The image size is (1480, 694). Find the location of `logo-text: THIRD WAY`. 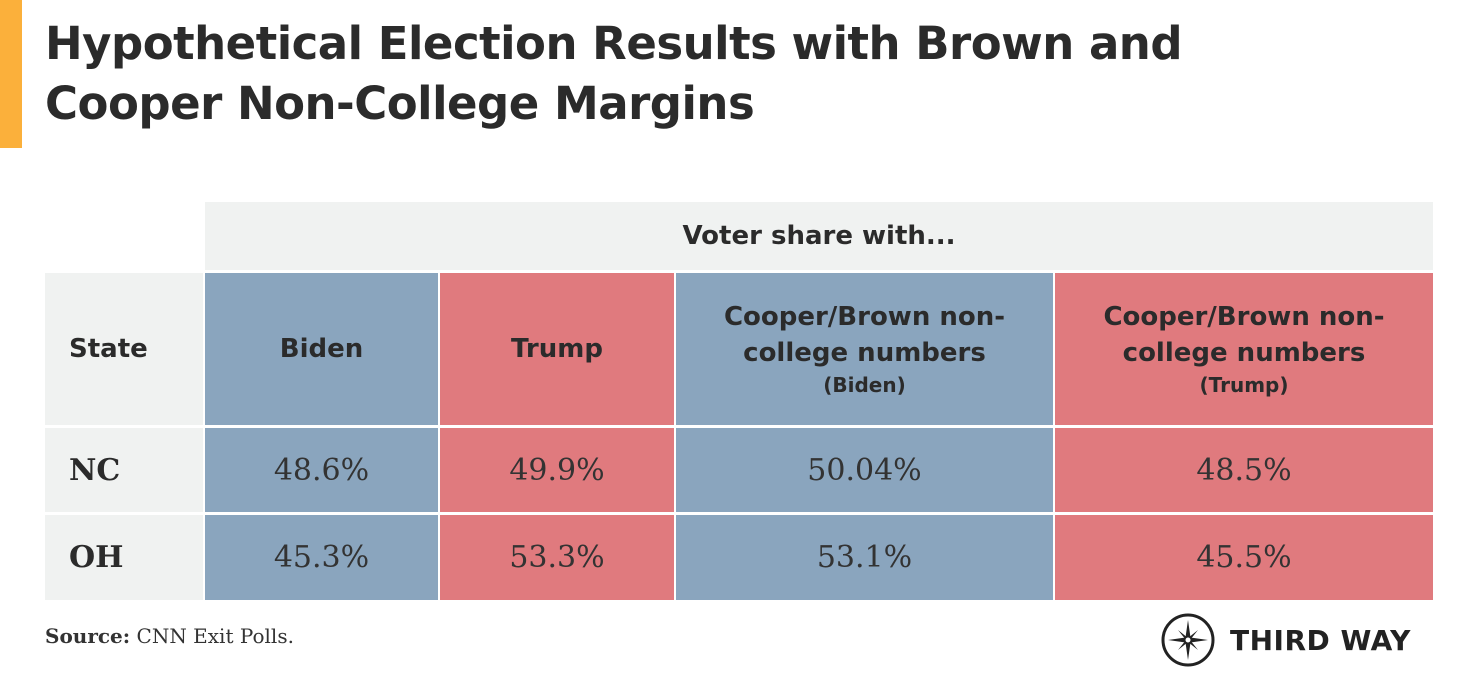

logo-text: THIRD WAY is located at coordinates (1320, 640).